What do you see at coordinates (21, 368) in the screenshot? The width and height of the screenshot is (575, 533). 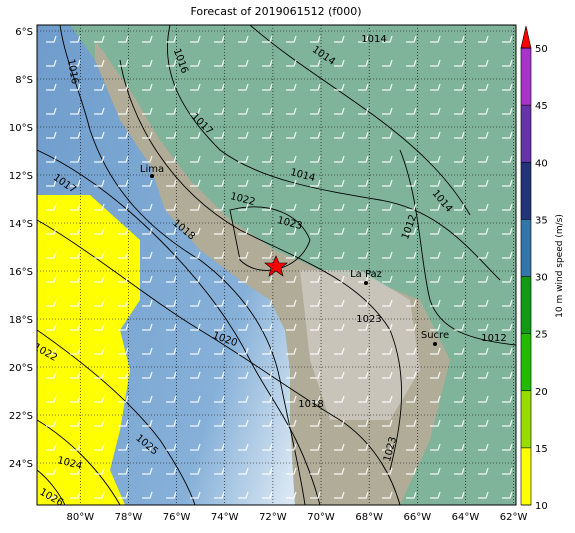 I see `lat-label: 20°S` at bounding box center [21, 368].